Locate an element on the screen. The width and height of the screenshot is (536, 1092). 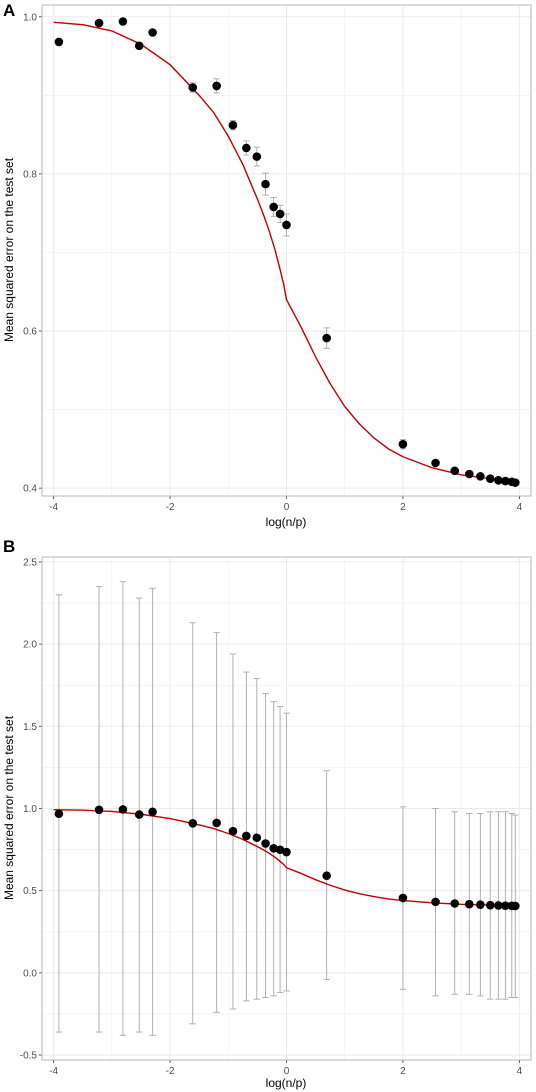
panel-a-x-tick-label: 4 is located at coordinates (520, 507).